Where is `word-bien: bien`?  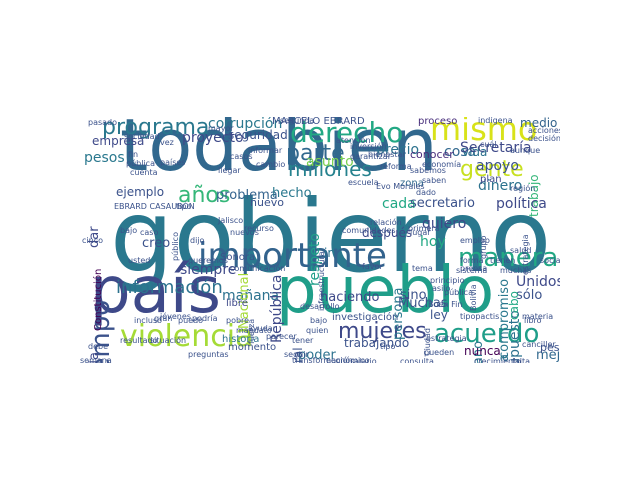 word-bien: bien is located at coordinates (360, 152).